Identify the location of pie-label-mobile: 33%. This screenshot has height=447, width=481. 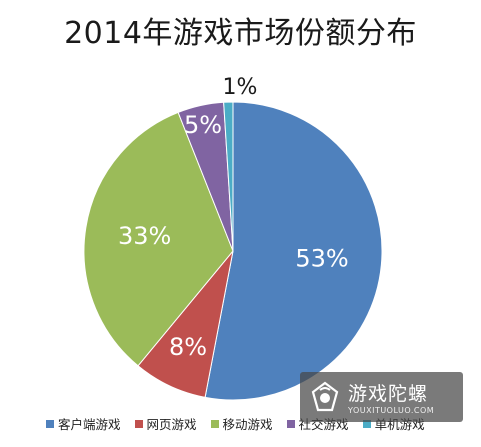
(144, 236).